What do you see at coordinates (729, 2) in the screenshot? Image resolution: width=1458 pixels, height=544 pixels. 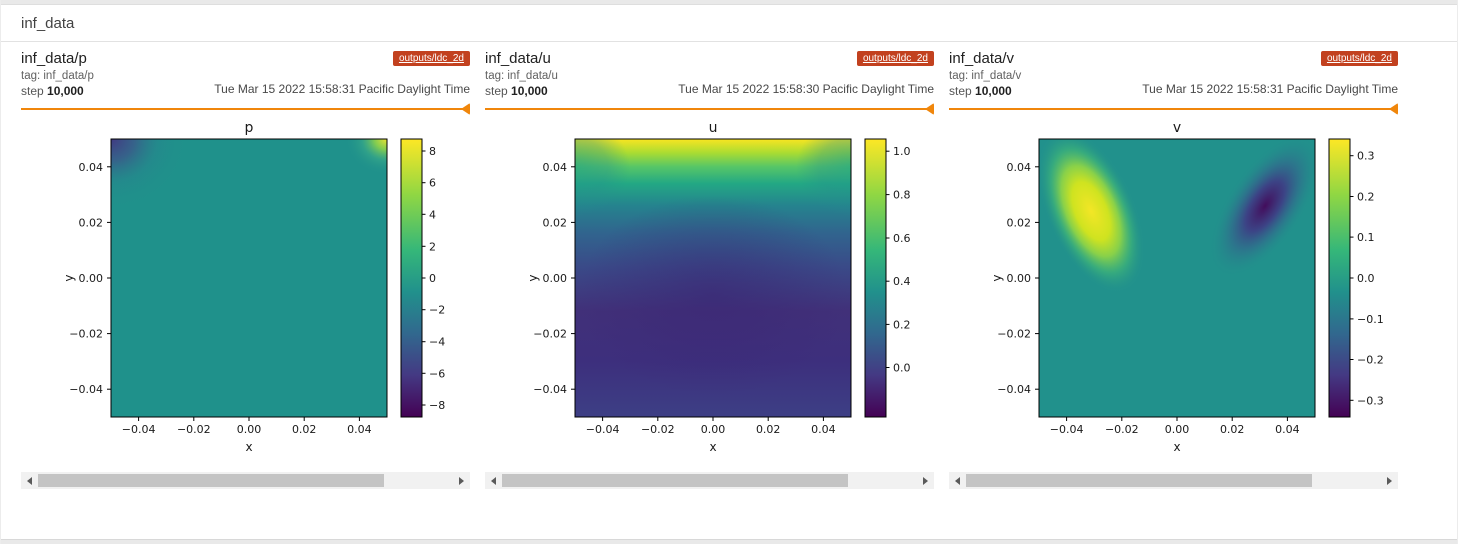 I see `top-edge-strip` at bounding box center [729, 2].